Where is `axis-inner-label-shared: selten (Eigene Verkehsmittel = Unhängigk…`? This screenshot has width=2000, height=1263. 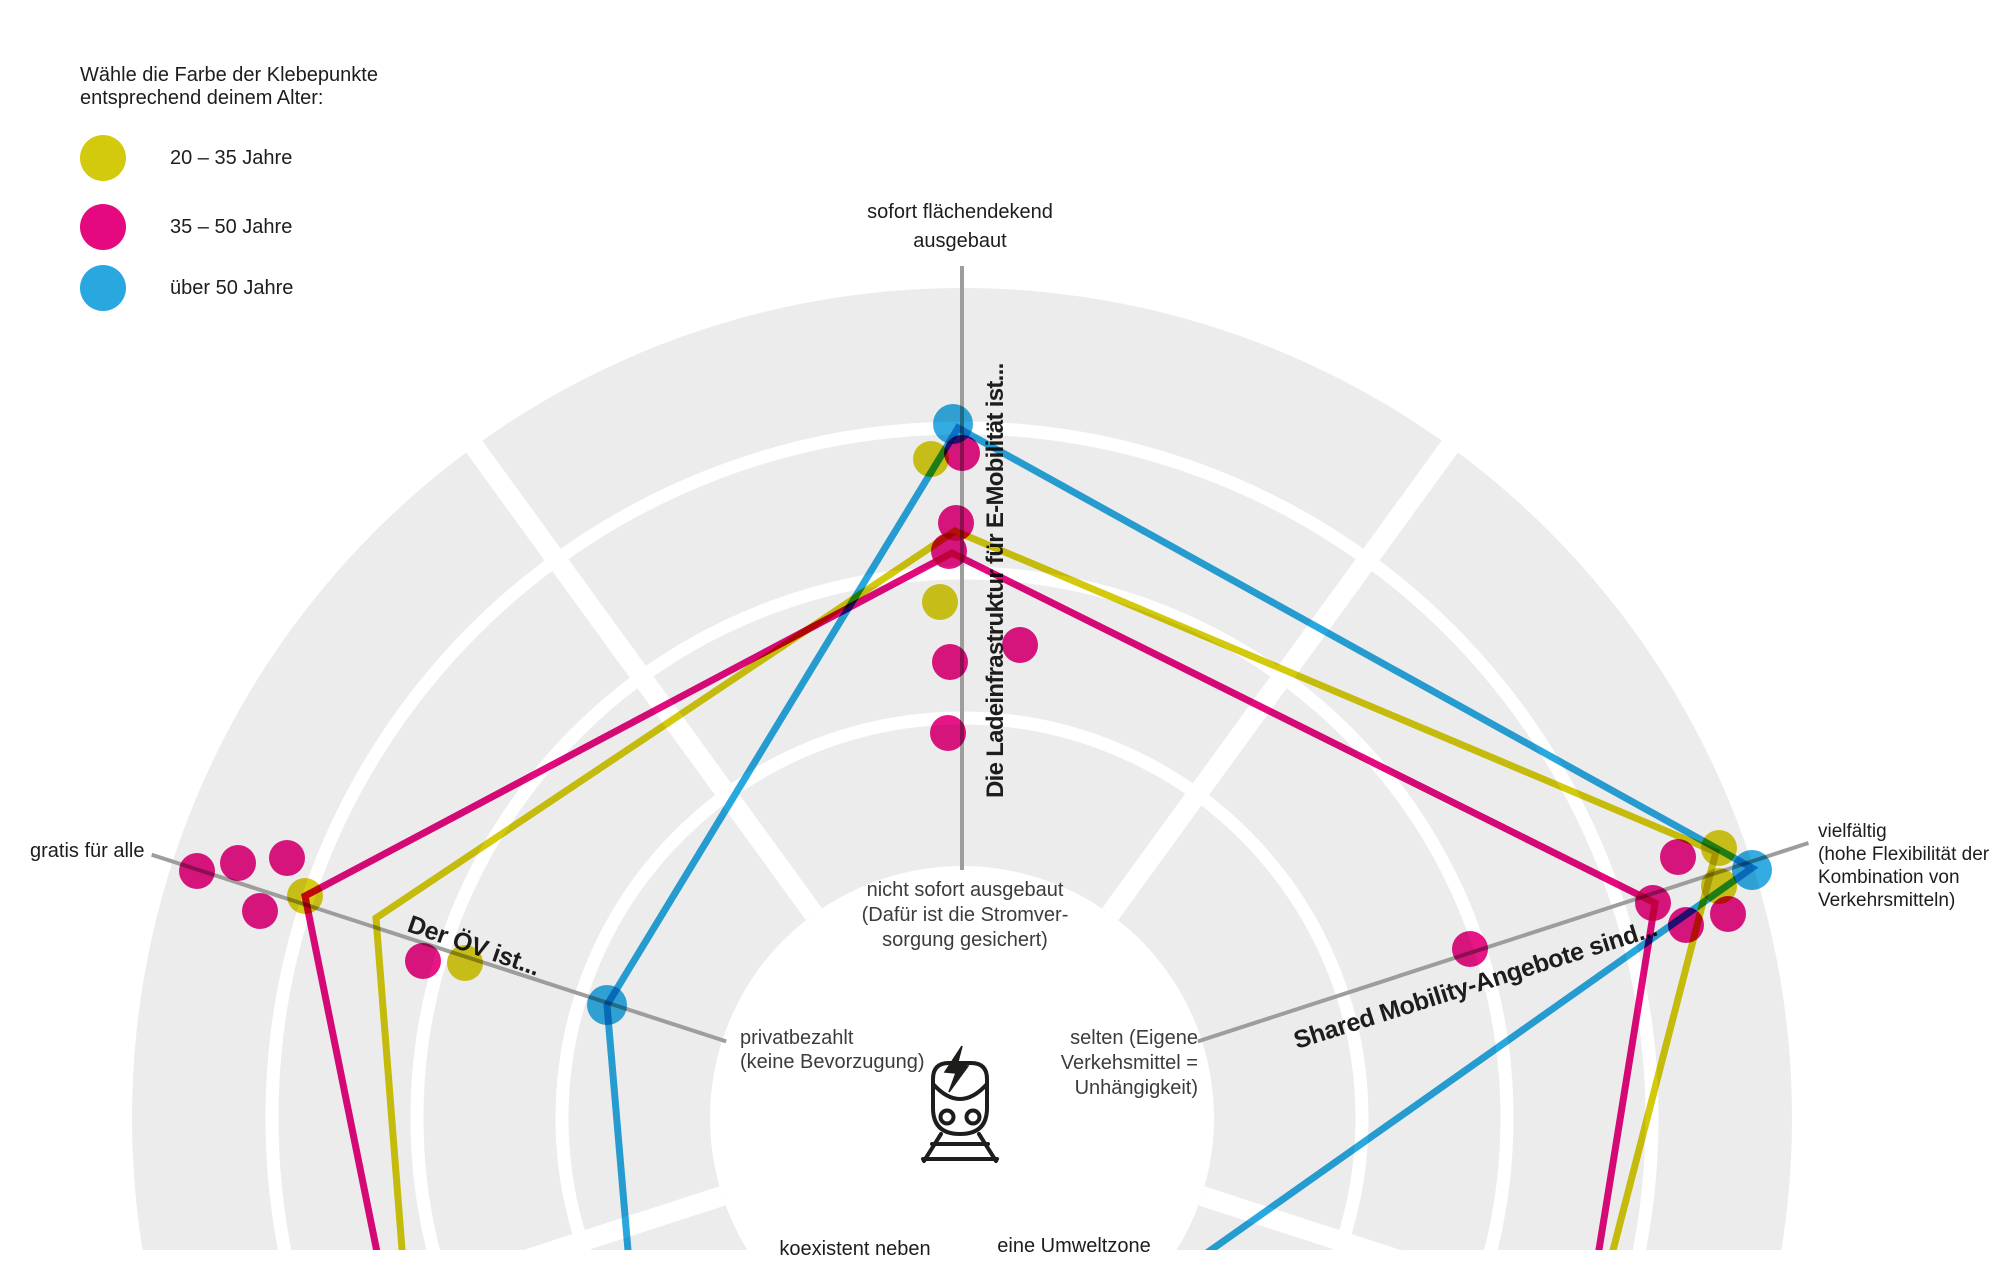
axis-inner-label-shared: selten (Eigene Verkehsmittel = Unhängigk… is located at coordinates (1129, 1063).